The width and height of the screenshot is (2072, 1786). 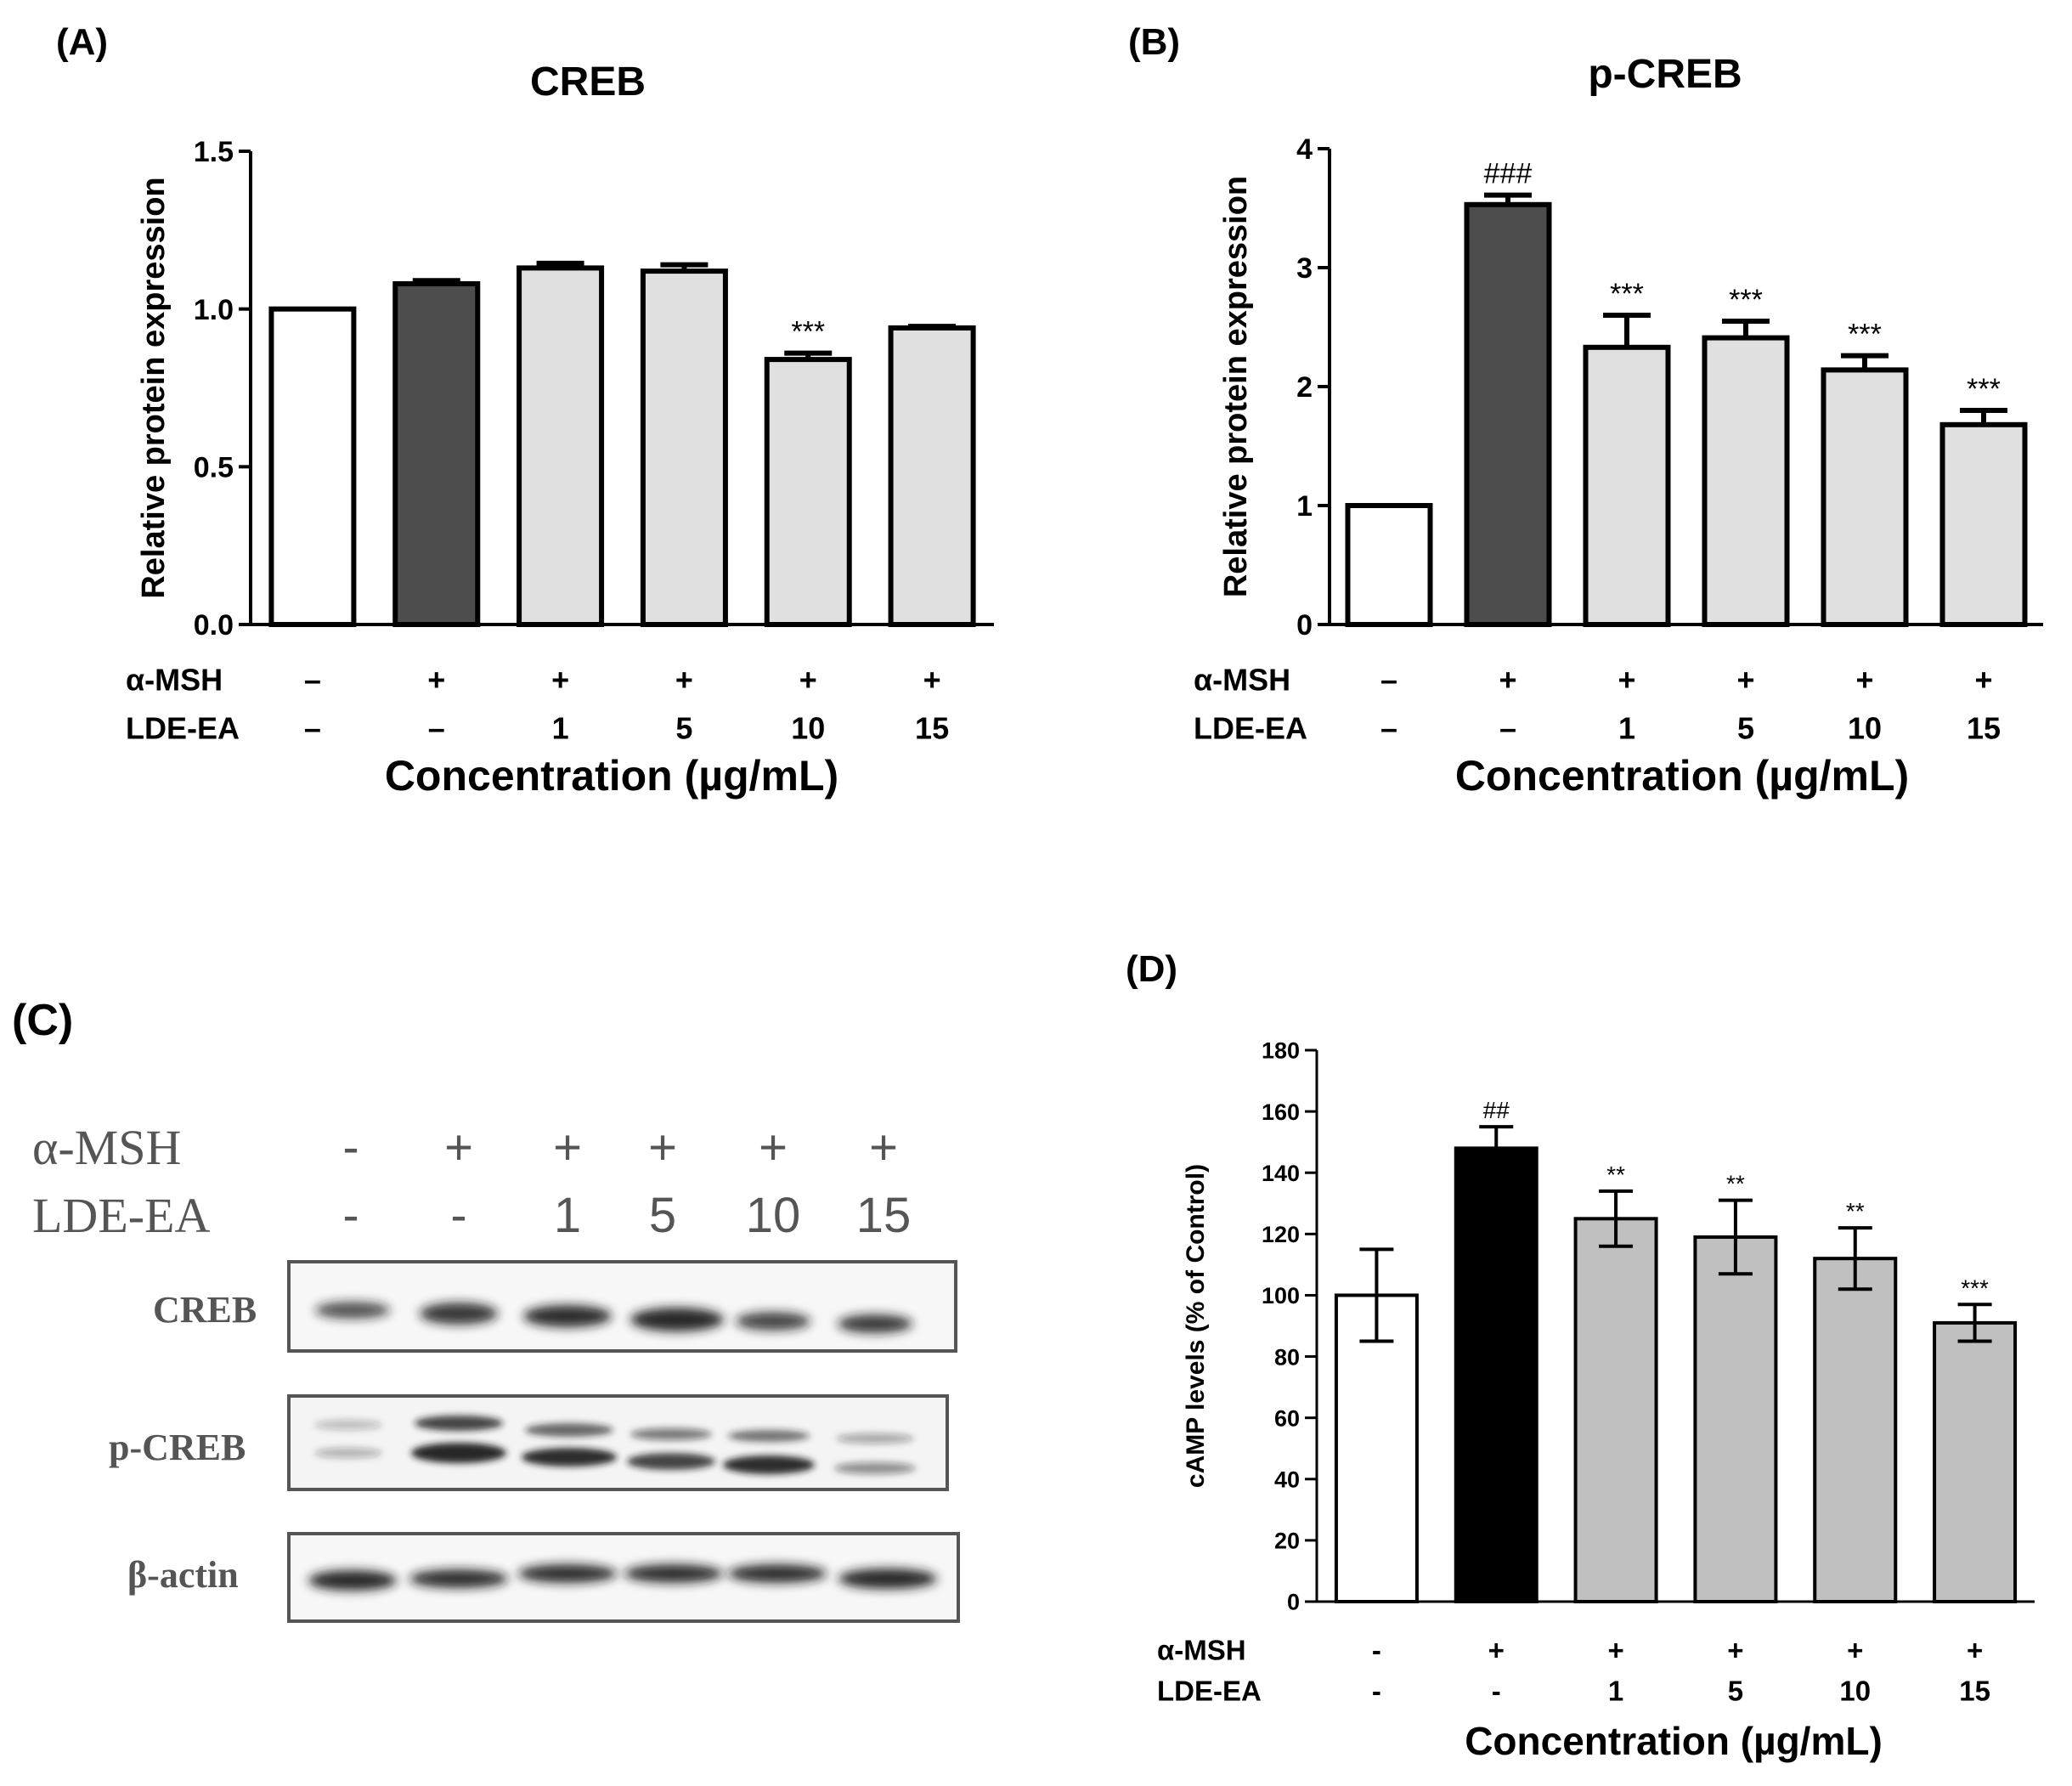 What do you see at coordinates (121, 1216) in the screenshot?
I see `blot-lde-row-label: LDE-EA` at bounding box center [121, 1216].